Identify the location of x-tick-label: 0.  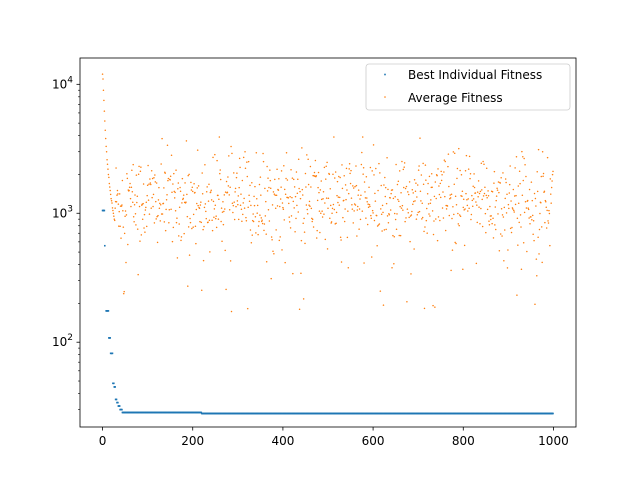
(103, 441).